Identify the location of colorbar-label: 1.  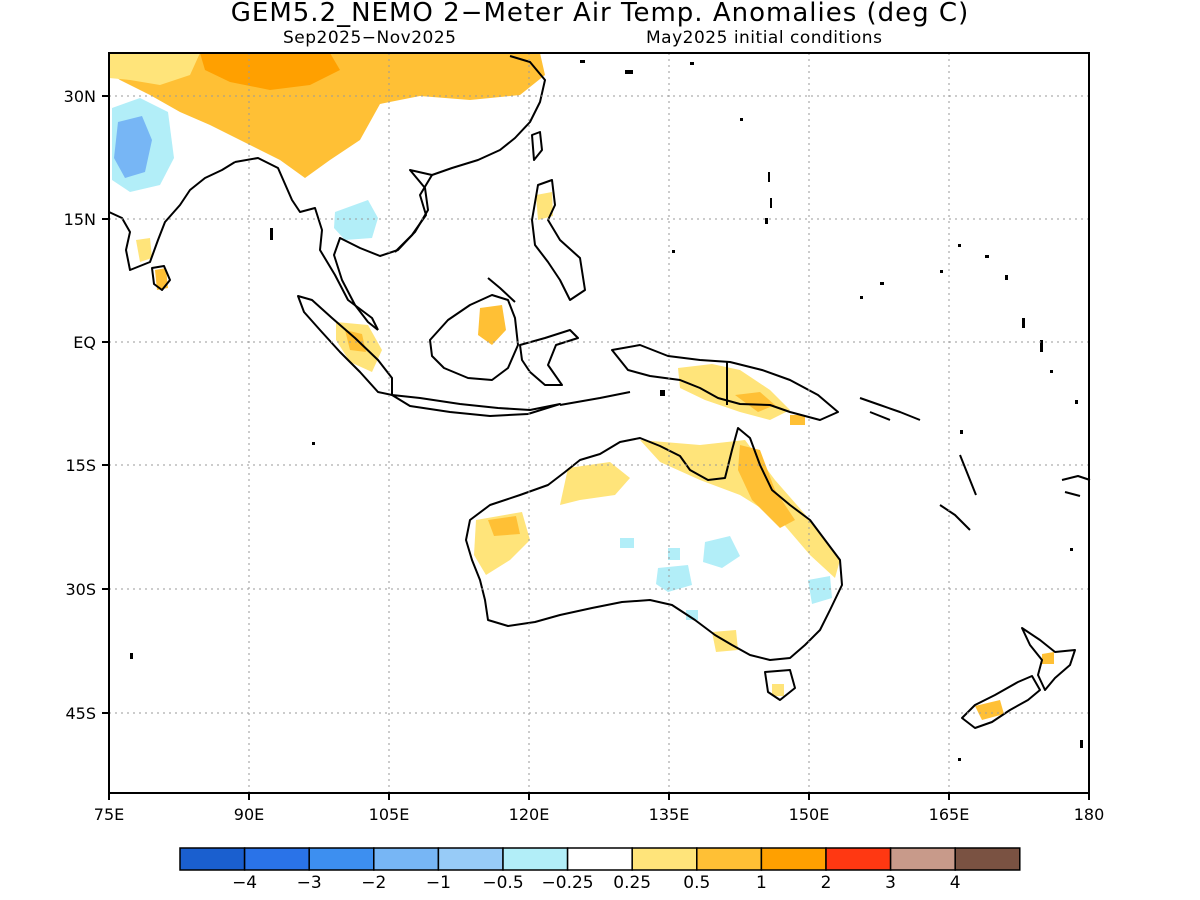
(761, 883).